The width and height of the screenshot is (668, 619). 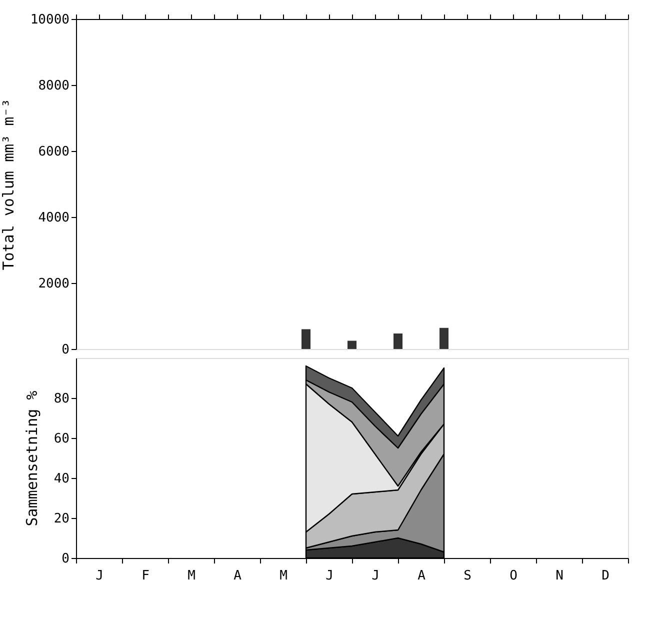 I want to click on x-tick-label: O, so click(x=514, y=576).